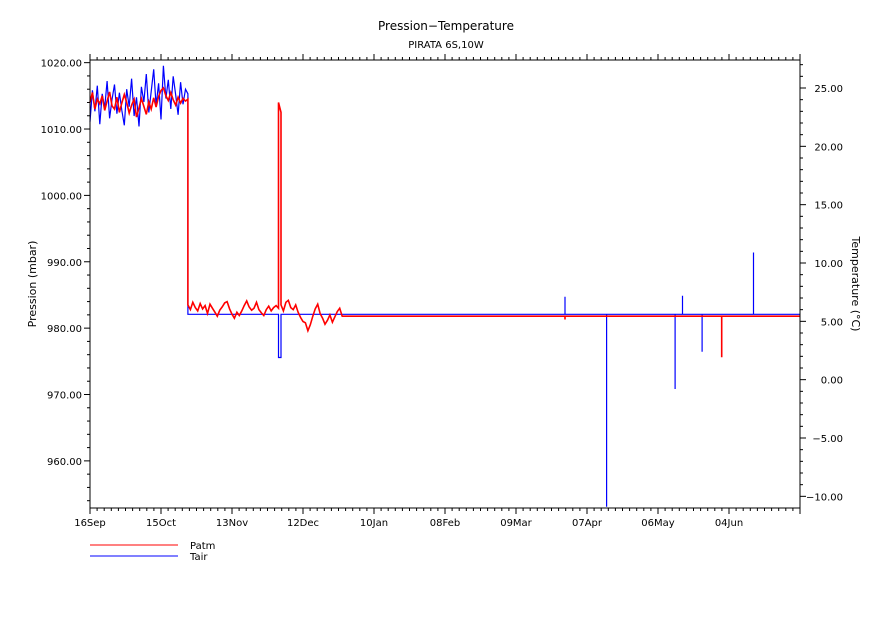 This screenshot has width=891, height=634. What do you see at coordinates (446, 26) in the screenshot?
I see `chart-title: Pression−Temperature` at bounding box center [446, 26].